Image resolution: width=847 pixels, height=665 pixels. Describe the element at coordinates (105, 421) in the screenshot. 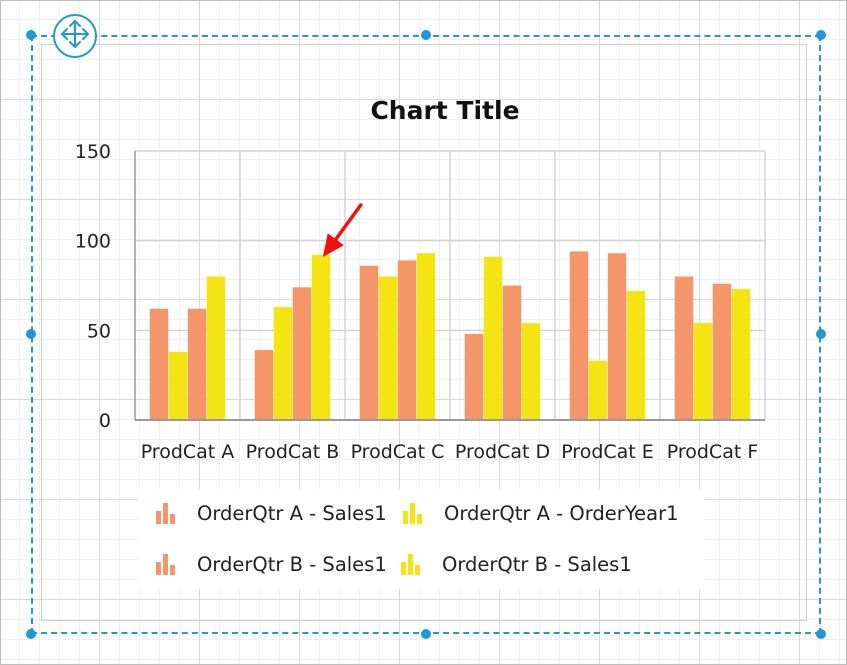

I see `y-tick-label: 0` at that location.